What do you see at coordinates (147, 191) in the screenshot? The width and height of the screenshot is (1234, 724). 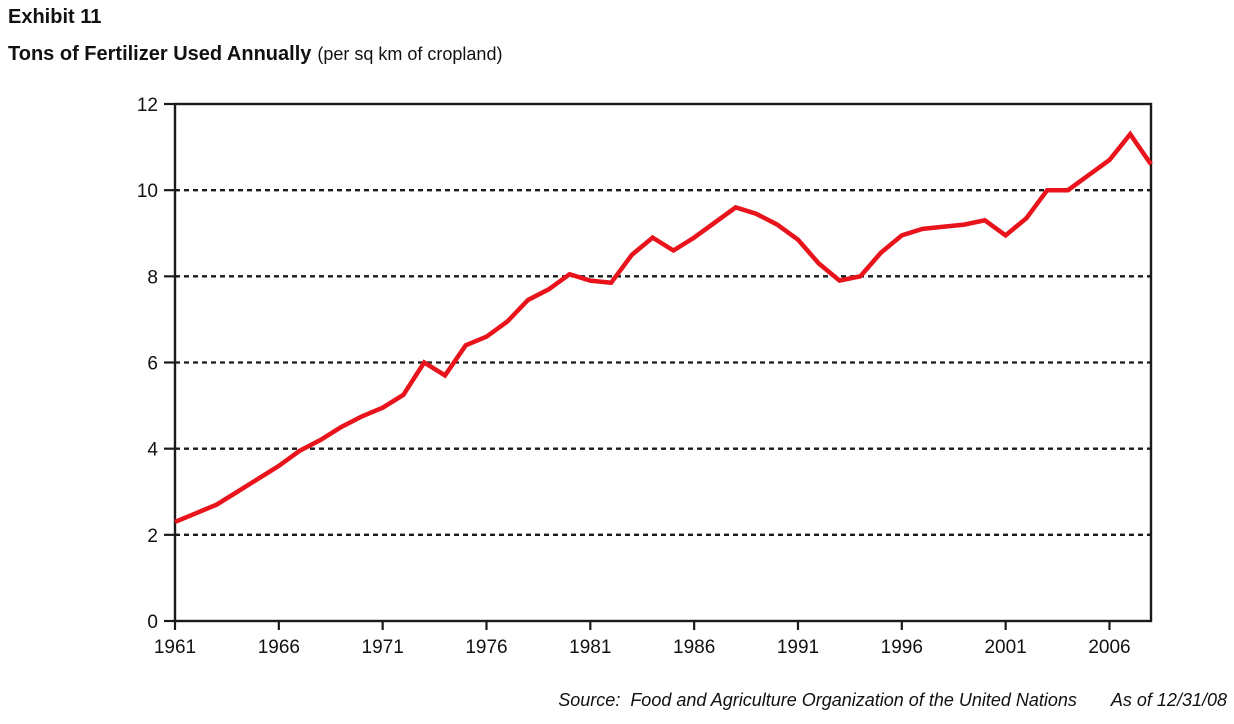 I see `y-tick-label: 10` at bounding box center [147, 191].